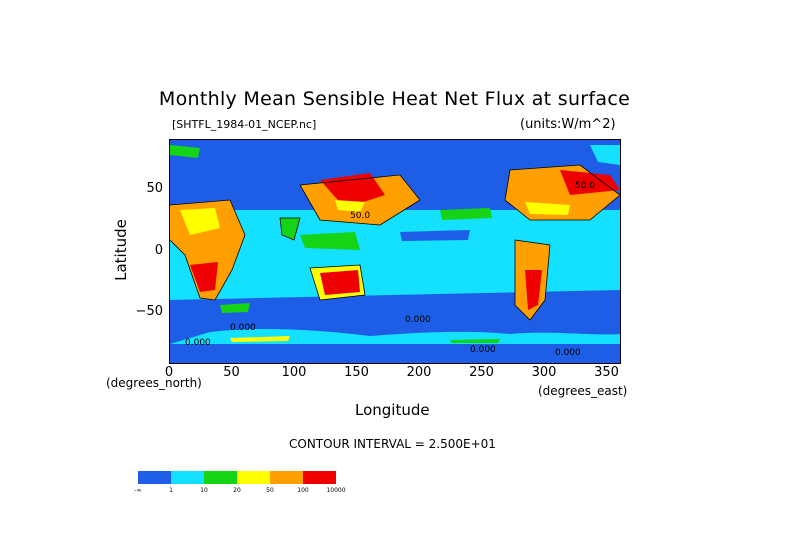 This screenshot has width=789, height=558. What do you see at coordinates (419, 372) in the screenshot?
I see `x-tick-label: 200` at bounding box center [419, 372].